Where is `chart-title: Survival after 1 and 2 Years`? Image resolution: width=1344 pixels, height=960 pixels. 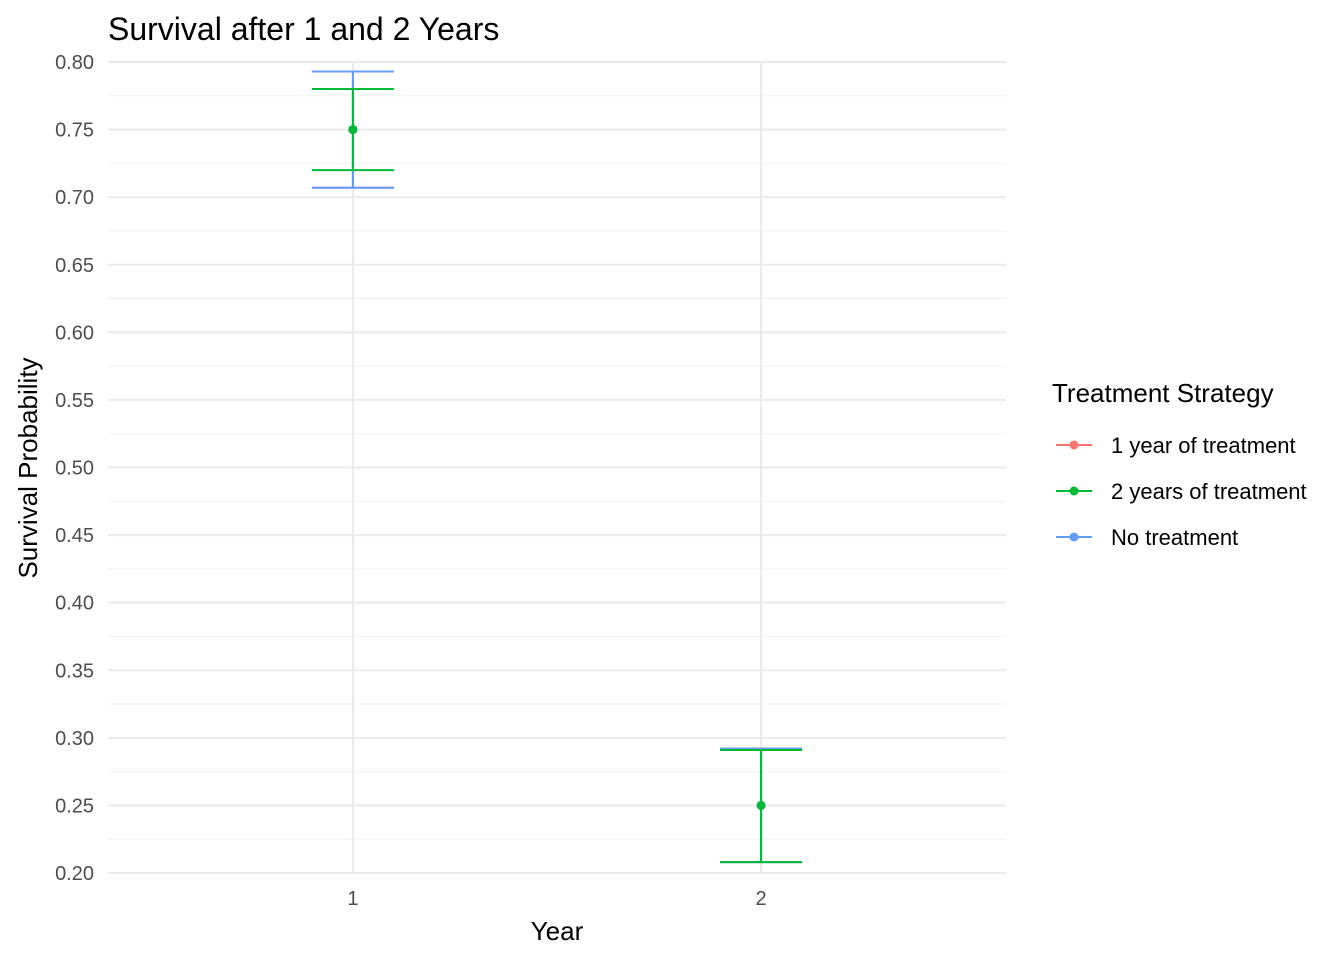 chart-title: Survival after 1 and 2 Years is located at coordinates (303, 29).